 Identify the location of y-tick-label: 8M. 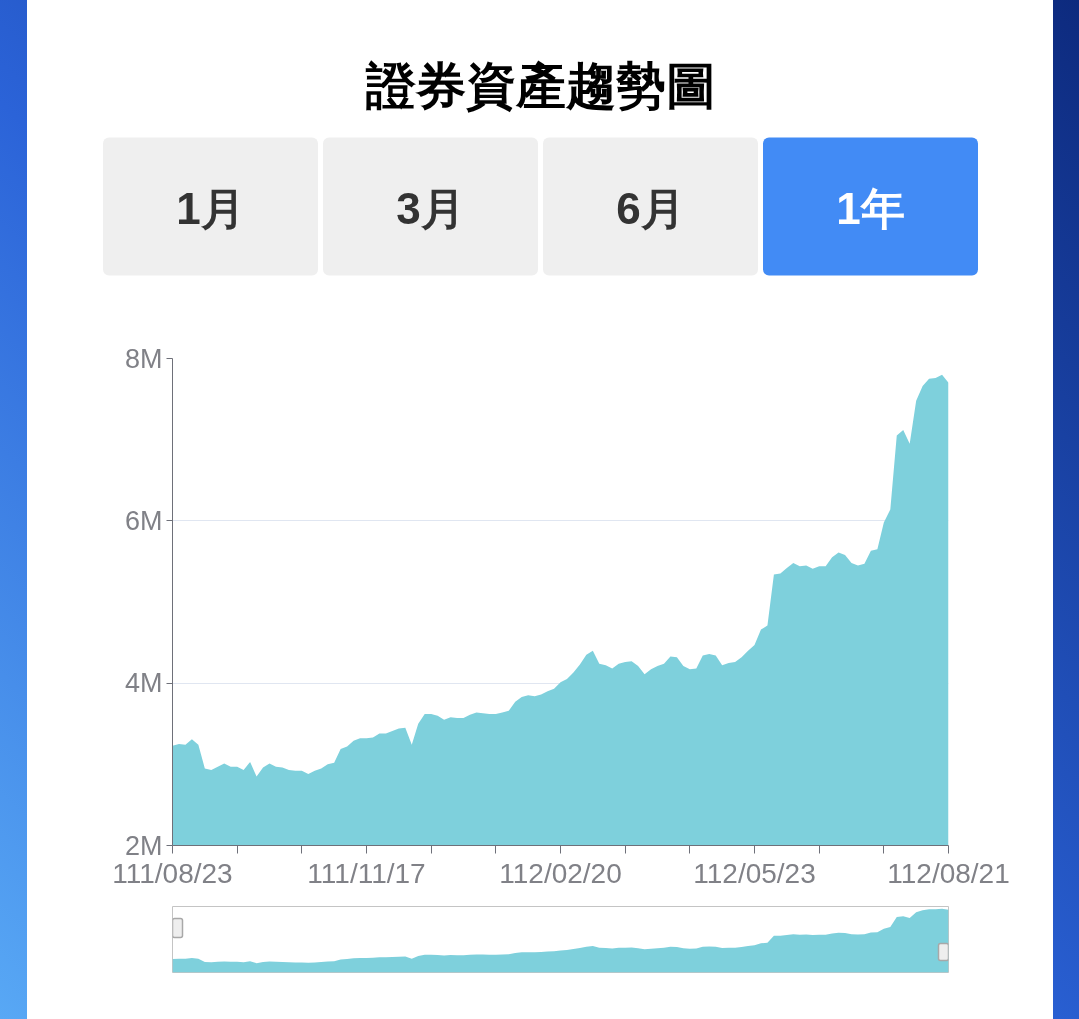
(143, 358).